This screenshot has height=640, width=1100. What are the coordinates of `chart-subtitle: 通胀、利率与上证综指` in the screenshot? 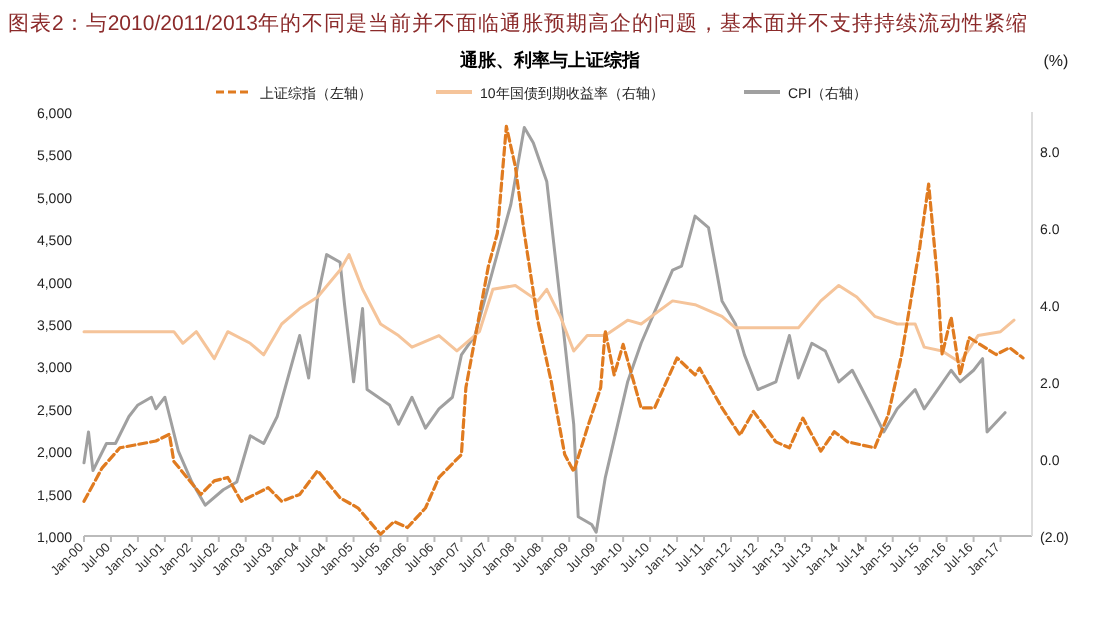 It's located at (549, 60).